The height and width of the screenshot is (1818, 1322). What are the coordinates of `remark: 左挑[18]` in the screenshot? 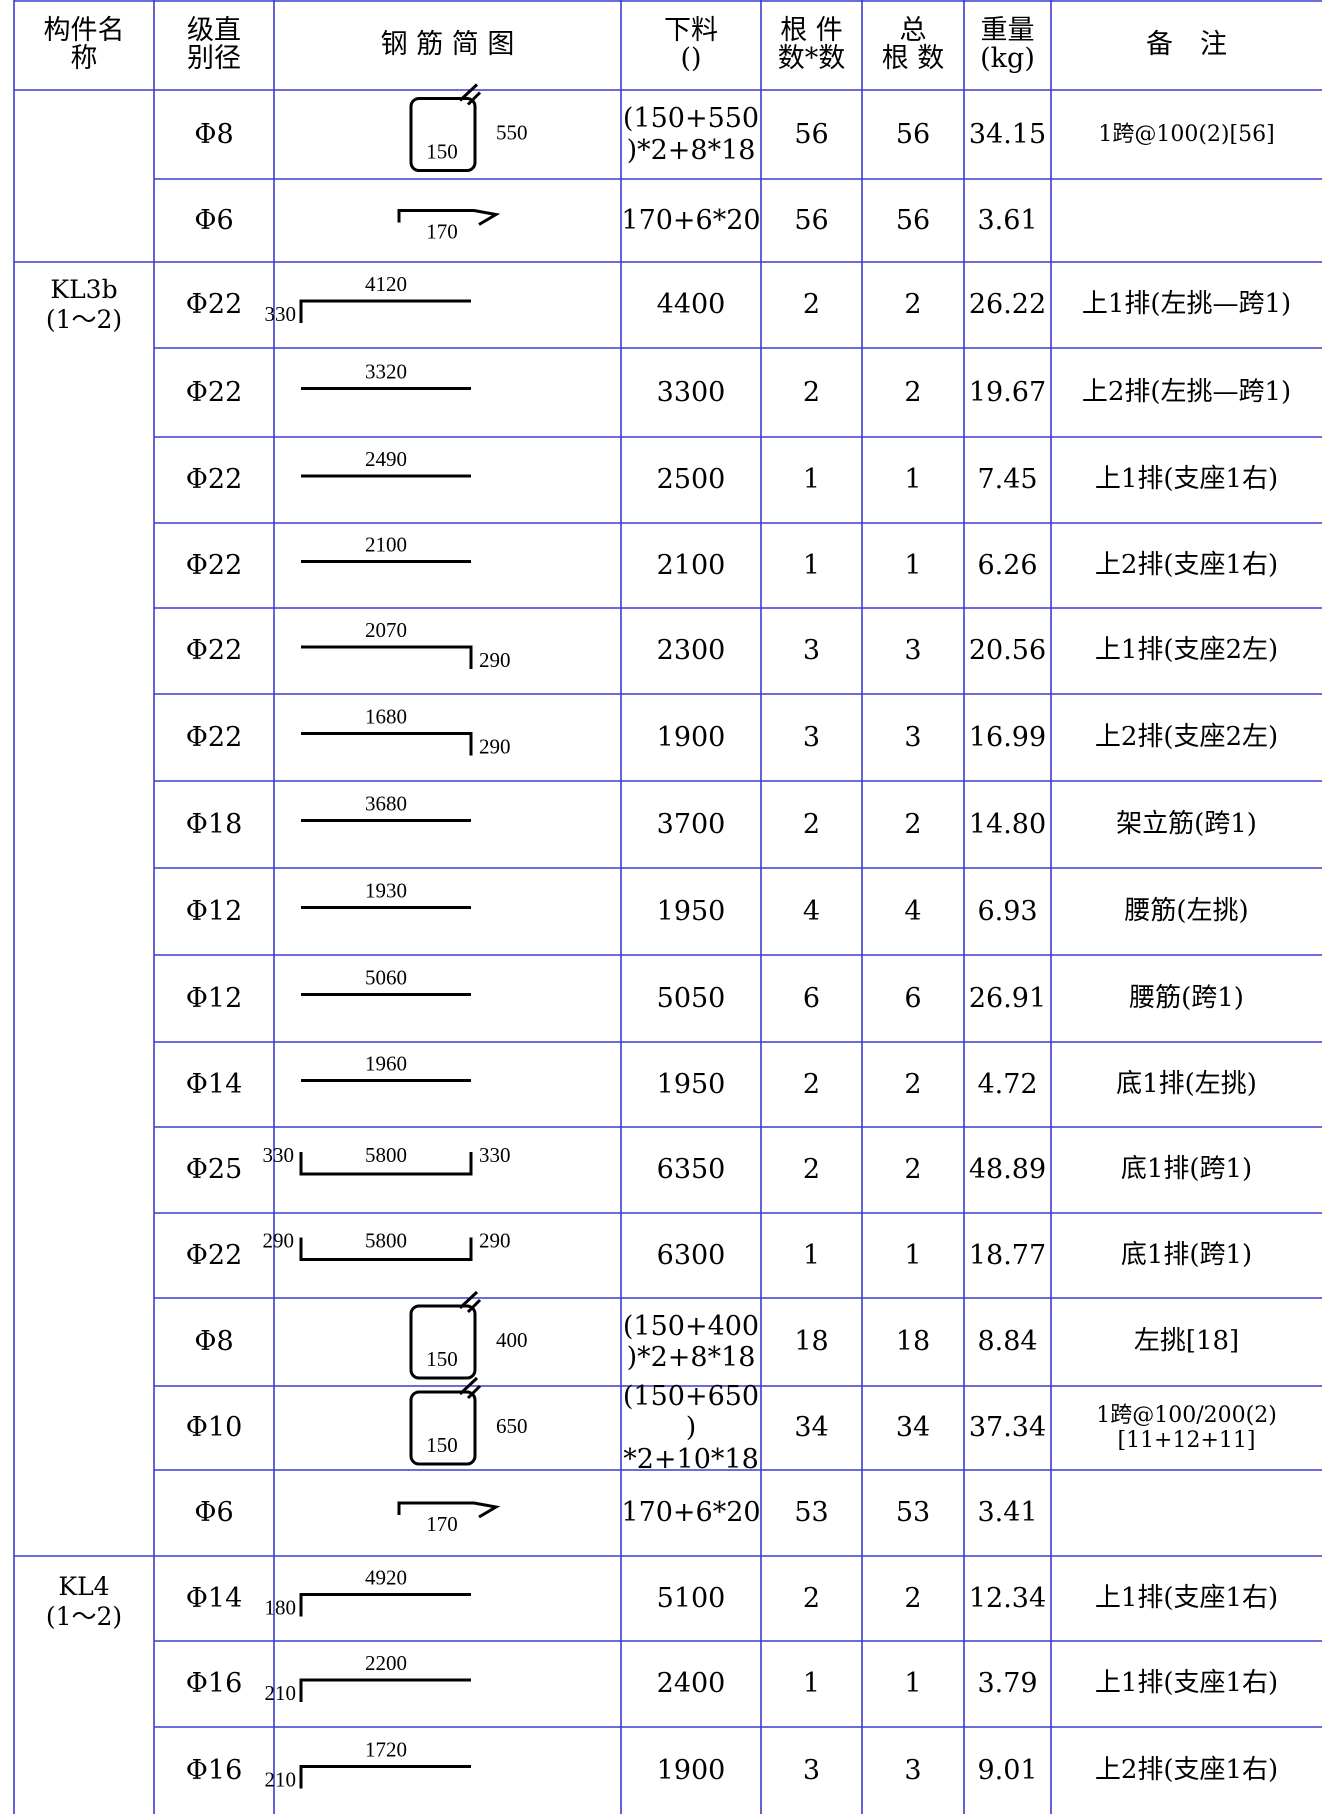 It's located at (1186, 1342).